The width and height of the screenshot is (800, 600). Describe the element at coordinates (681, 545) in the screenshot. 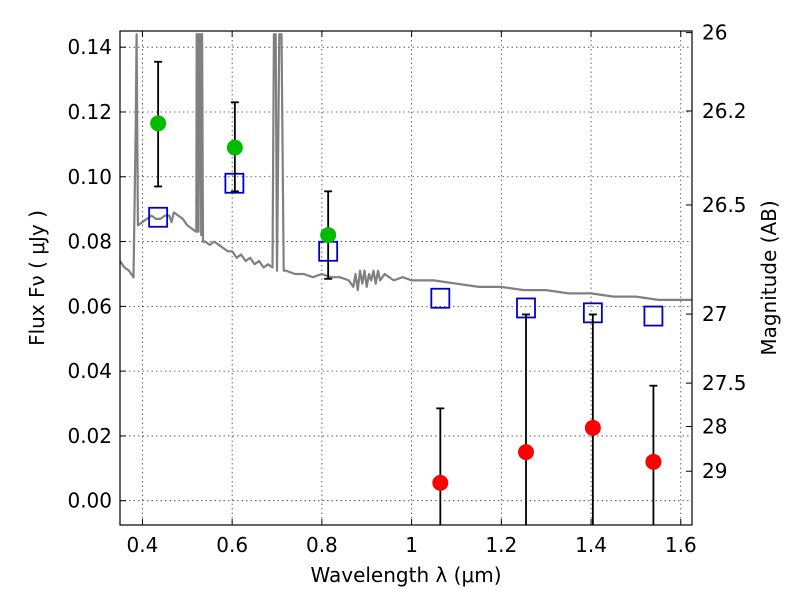

I see `x-tick-label: 1.6` at that location.